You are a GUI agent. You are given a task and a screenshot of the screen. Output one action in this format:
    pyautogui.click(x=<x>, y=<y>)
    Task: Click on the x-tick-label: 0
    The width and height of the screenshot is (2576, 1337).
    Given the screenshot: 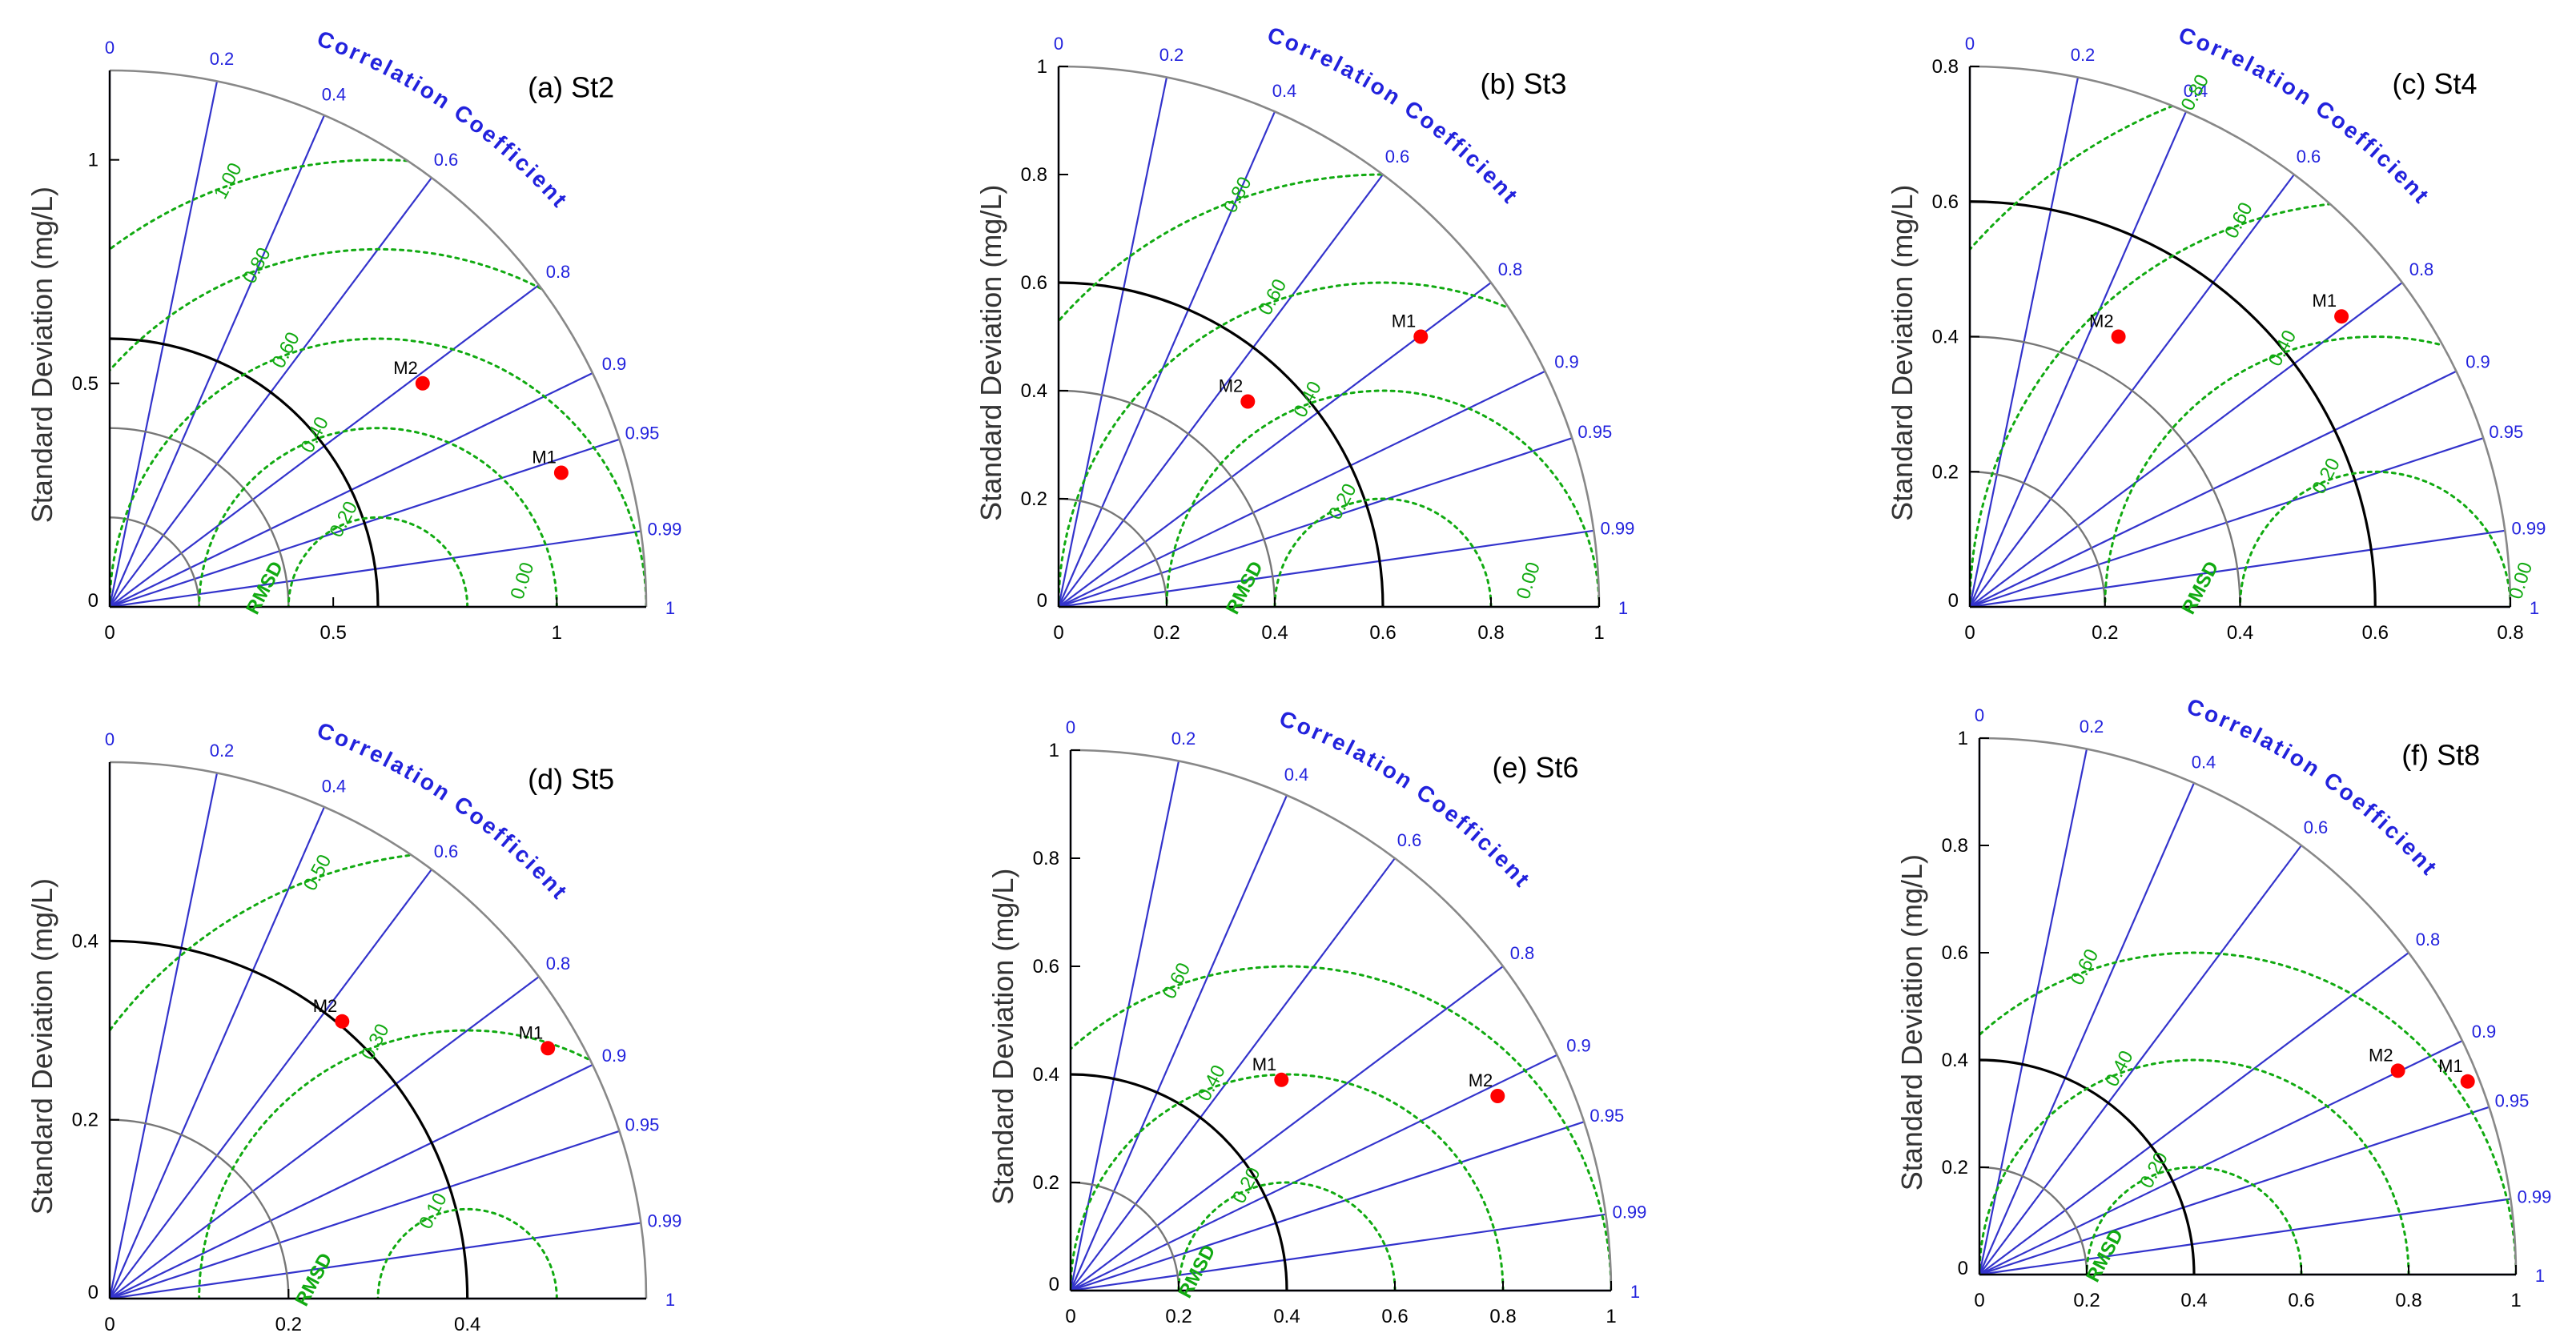 What is the action you would take?
    pyautogui.click(x=1969, y=633)
    